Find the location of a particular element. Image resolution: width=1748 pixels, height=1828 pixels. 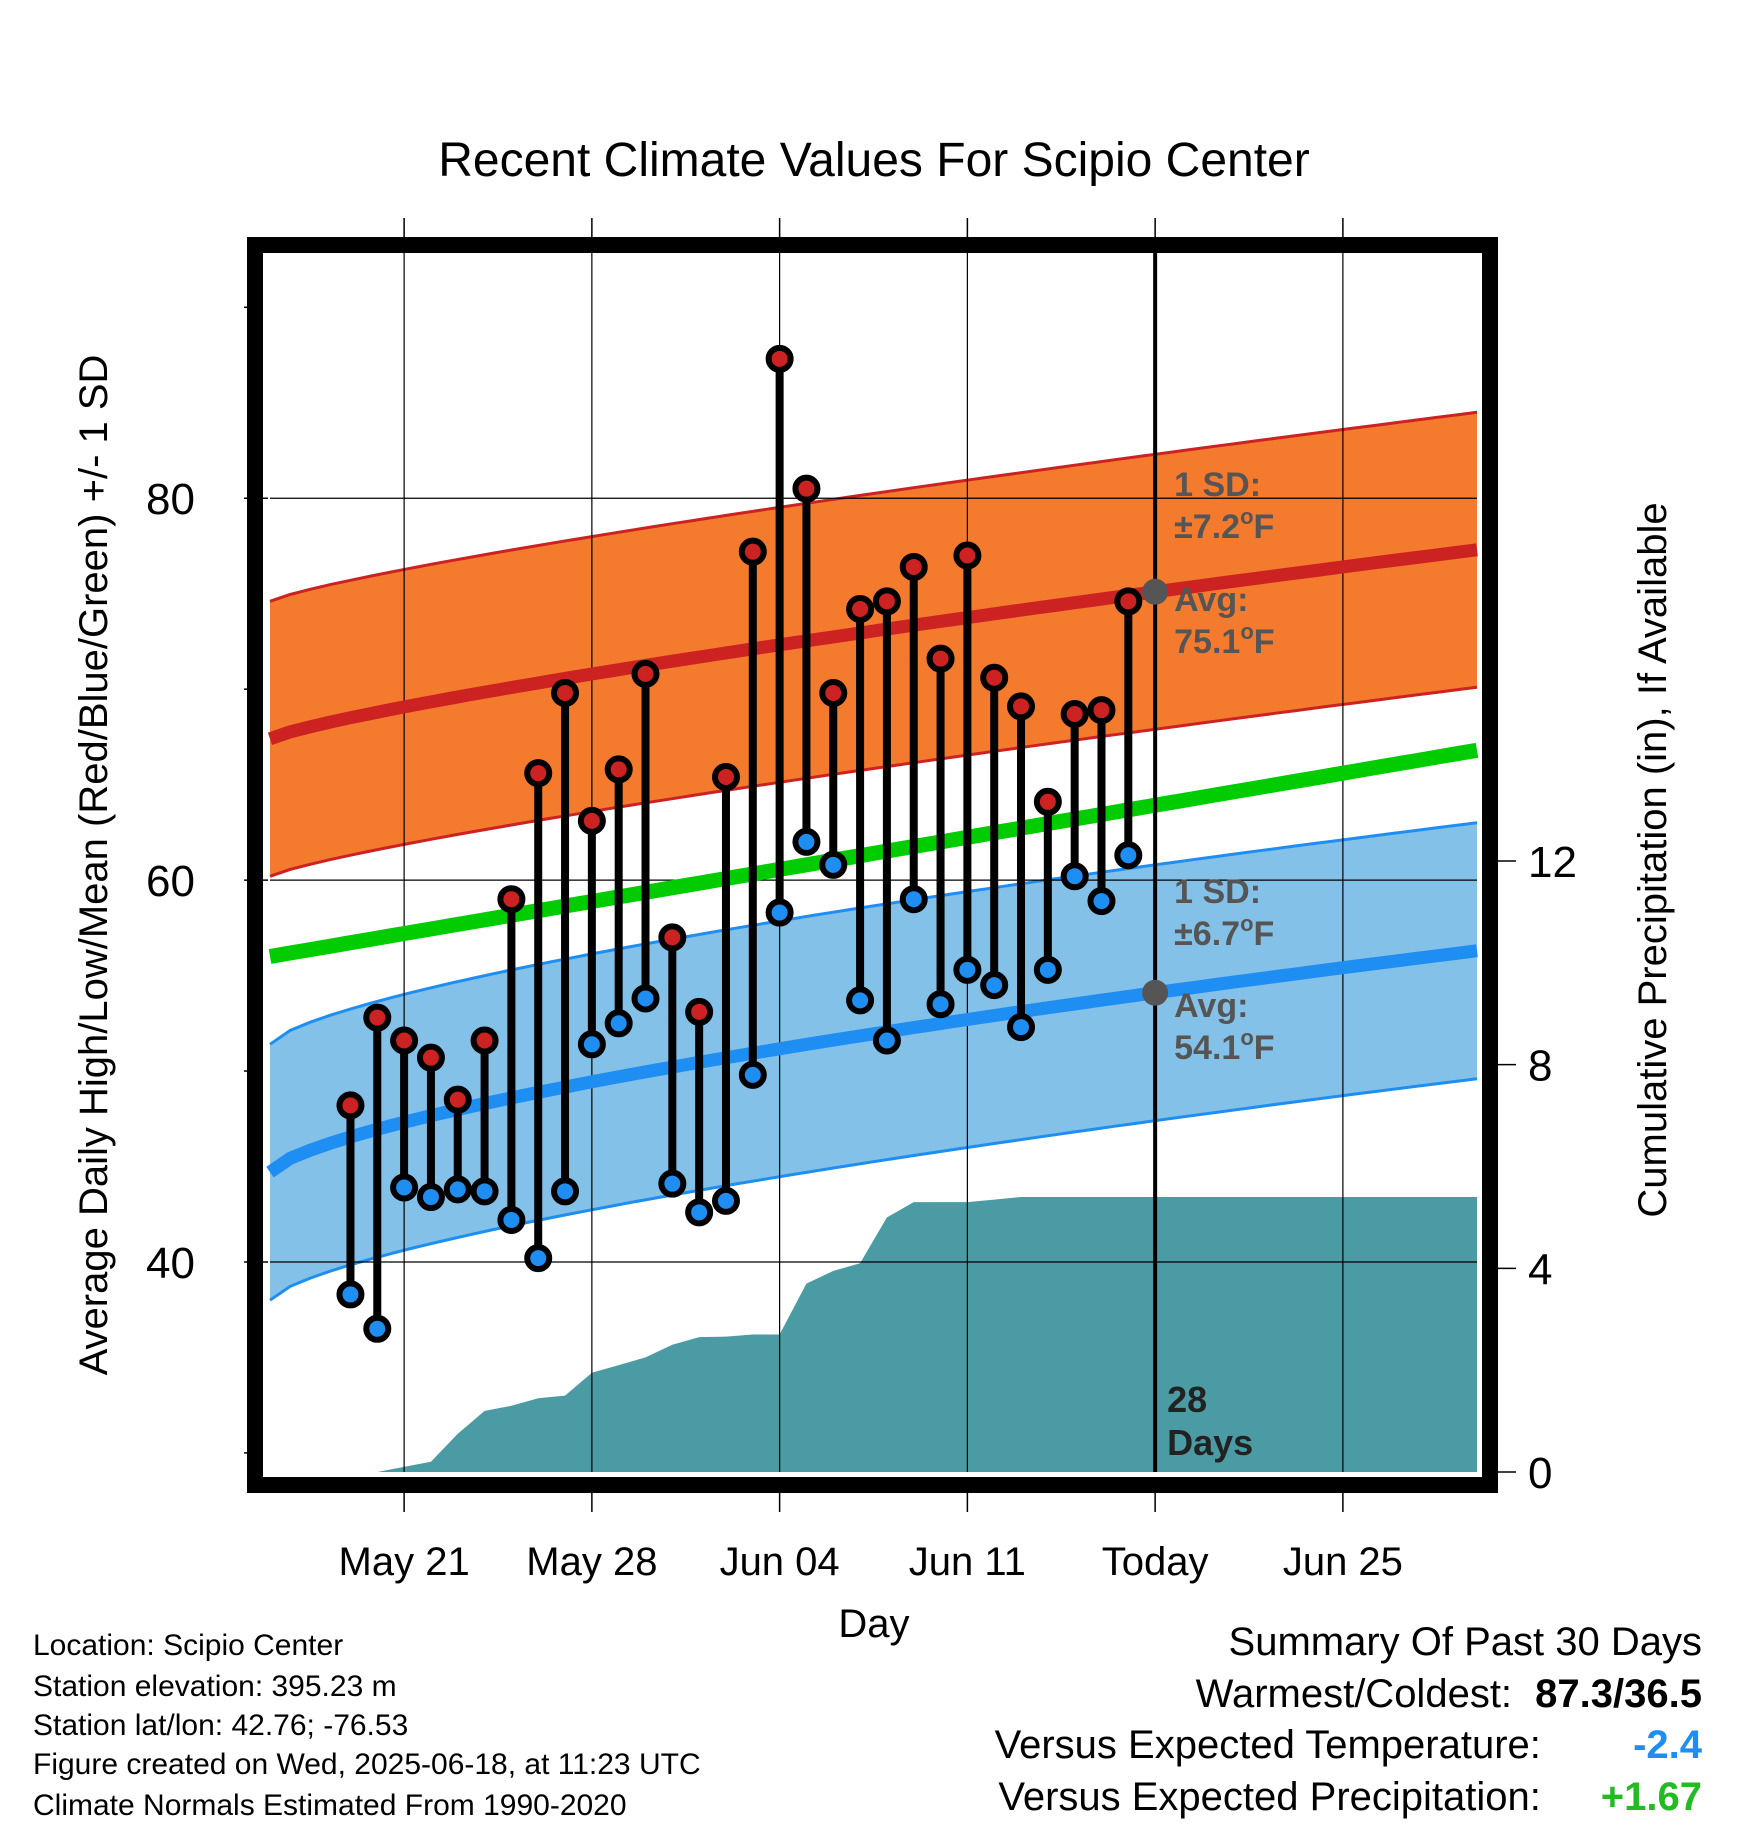

days-word-label: Days is located at coordinates (1210, 1442).